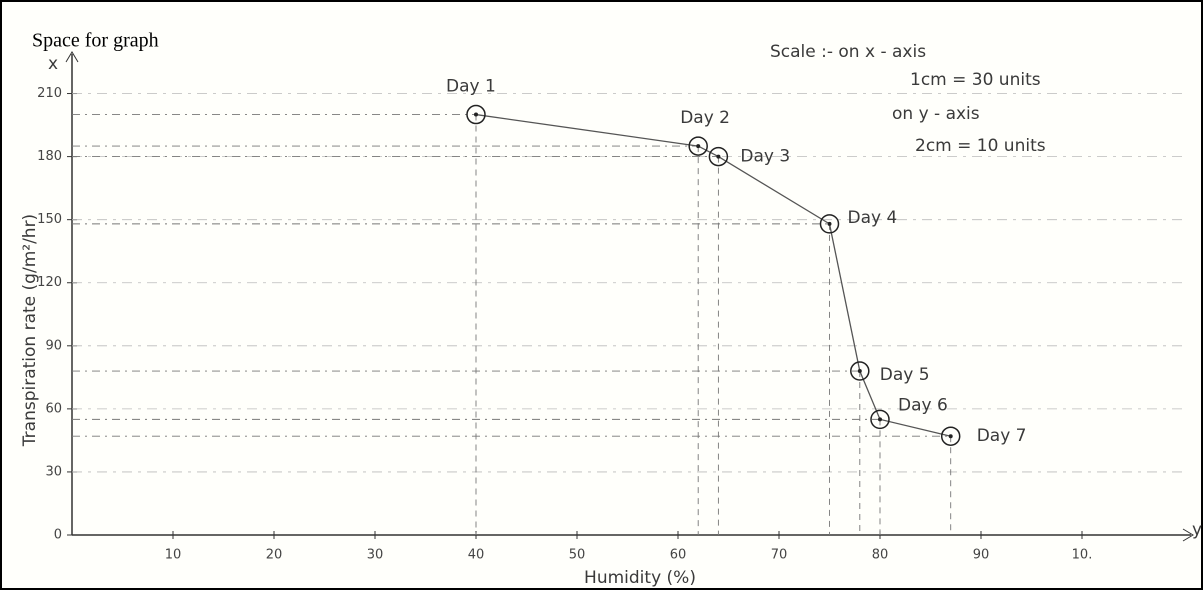 This screenshot has height=590, width=1203. I want to click on point-label: Day 3, so click(765, 157).